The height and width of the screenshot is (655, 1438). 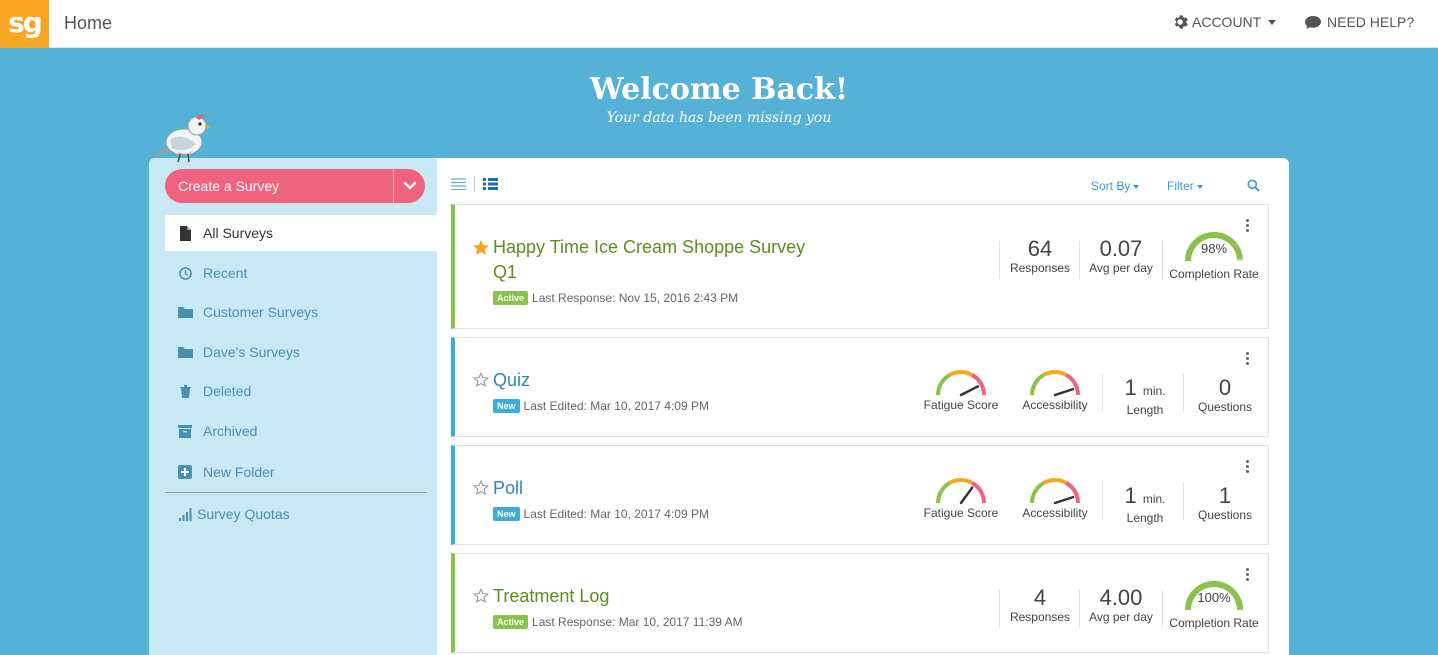 What do you see at coordinates (88, 23) in the screenshot?
I see `page-title: Home` at bounding box center [88, 23].